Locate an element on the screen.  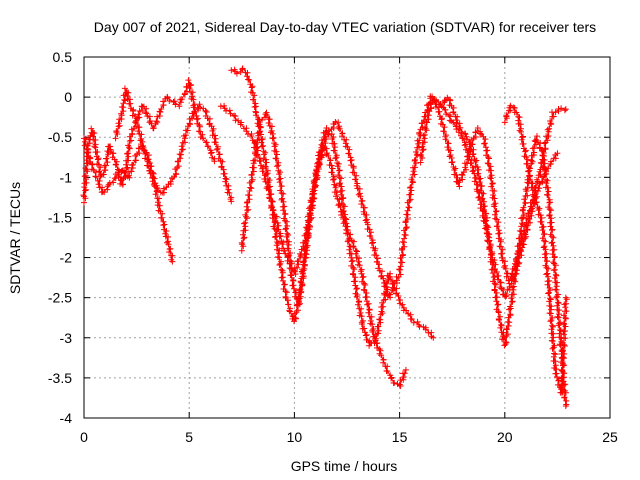
x-tick-label: 0 is located at coordinates (84, 437).